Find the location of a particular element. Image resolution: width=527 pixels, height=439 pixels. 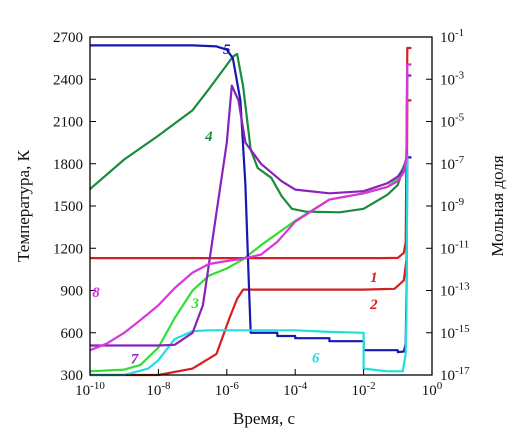

bottom-axis-ticks: 10⁻¹⁰ 10⁻⁸ 10⁻⁶ 10⁻⁴ 10⁻² 10⁰ is located at coordinates (259, 384).